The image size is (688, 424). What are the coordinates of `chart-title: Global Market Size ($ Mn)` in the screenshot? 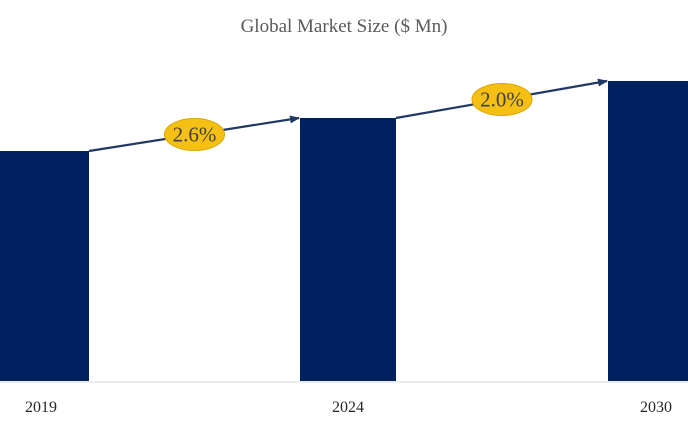 It's located at (344, 26).